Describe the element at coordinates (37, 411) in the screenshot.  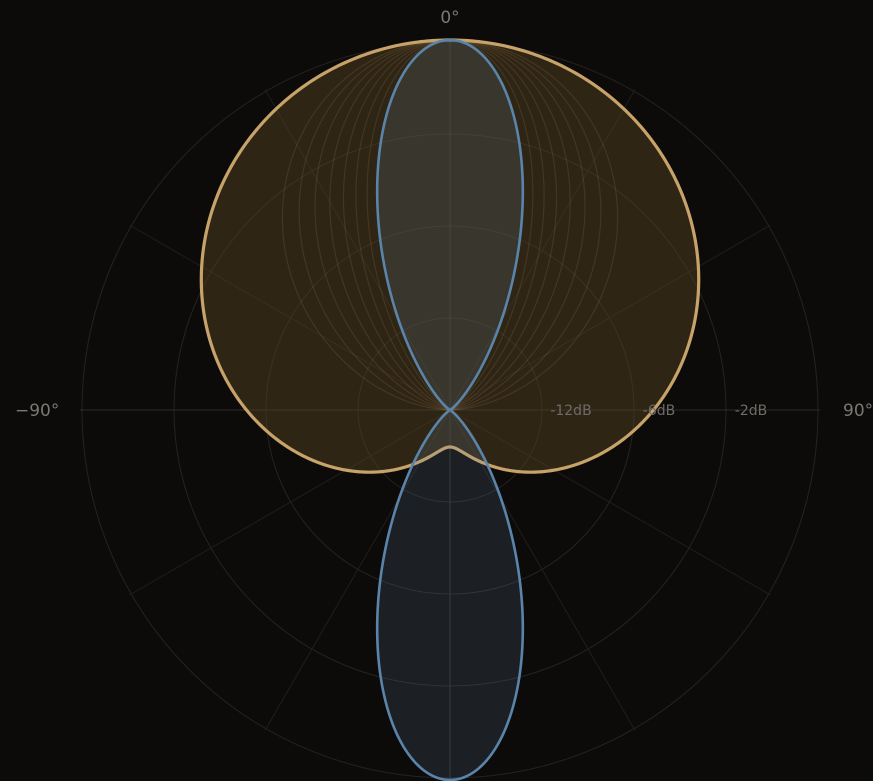
I see `angle-label-minus-90: −90°` at that location.